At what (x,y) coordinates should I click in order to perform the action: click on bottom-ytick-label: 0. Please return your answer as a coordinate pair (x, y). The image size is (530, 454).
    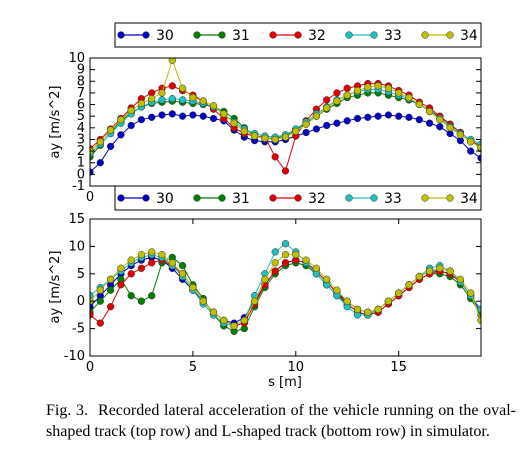
    Looking at the image, I should click on (81, 301).